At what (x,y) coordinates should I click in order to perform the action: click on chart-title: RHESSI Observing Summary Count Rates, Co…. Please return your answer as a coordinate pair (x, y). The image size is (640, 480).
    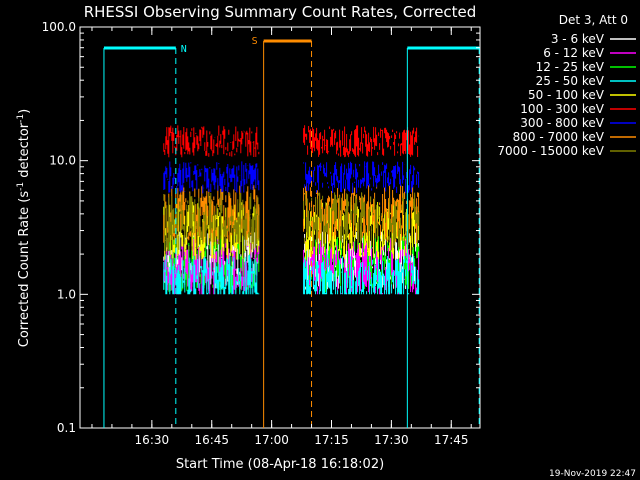
    Looking at the image, I should click on (280, 12).